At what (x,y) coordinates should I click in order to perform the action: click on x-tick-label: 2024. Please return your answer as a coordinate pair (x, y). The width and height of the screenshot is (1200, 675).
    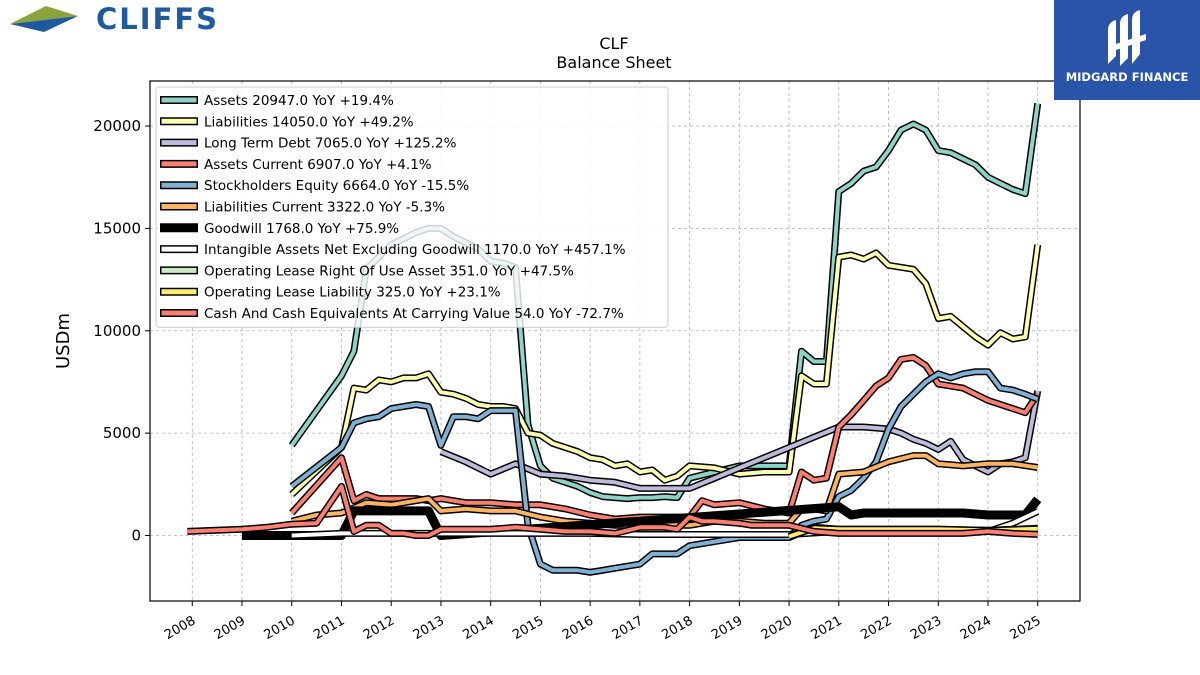
    Looking at the image, I should click on (976, 628).